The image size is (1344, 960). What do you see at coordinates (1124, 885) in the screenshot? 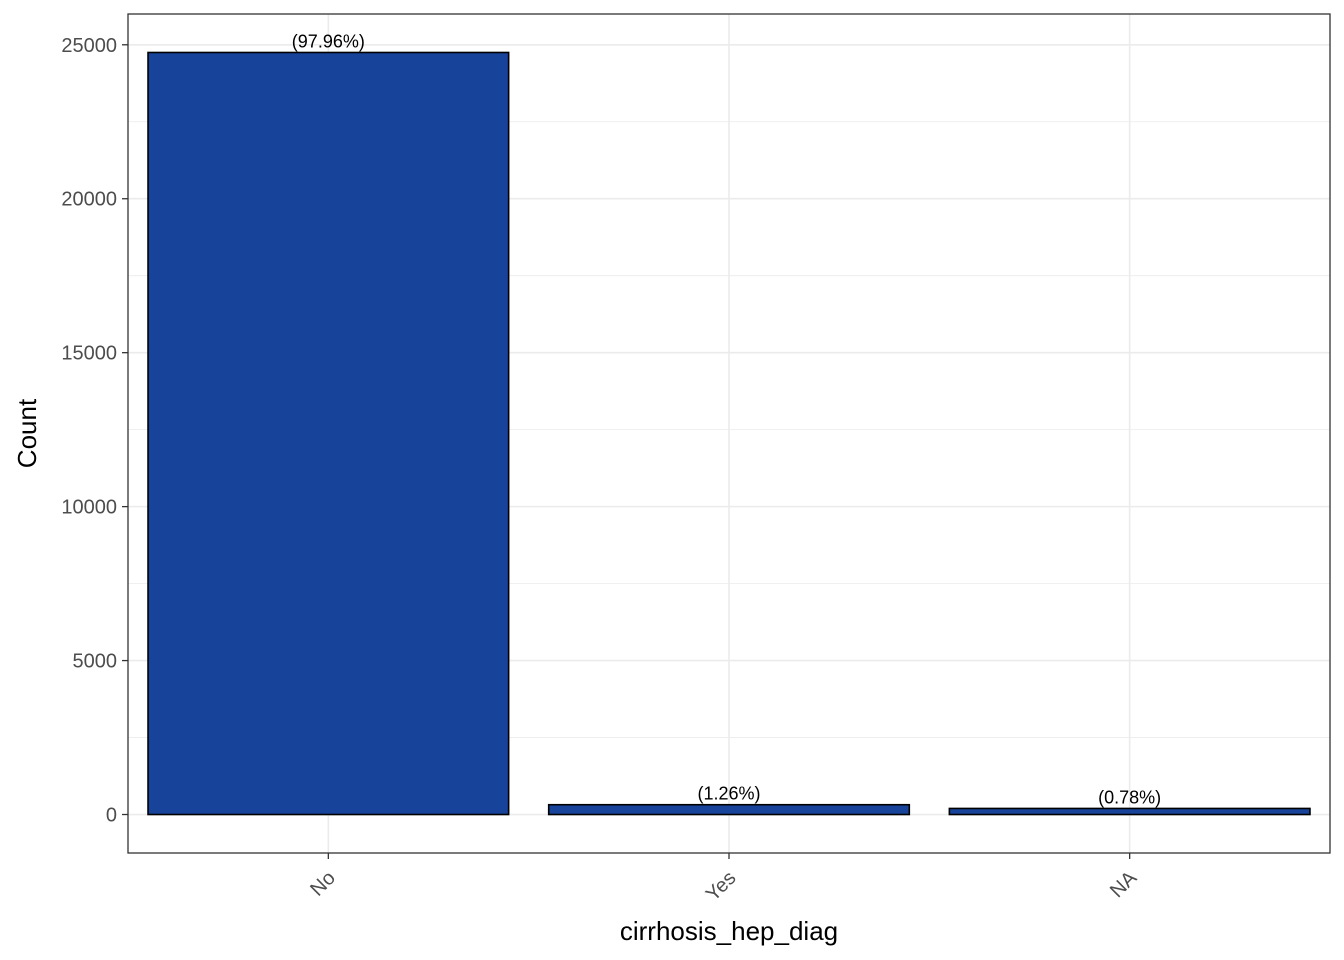
I see `x-tick-label: NA` at bounding box center [1124, 885].